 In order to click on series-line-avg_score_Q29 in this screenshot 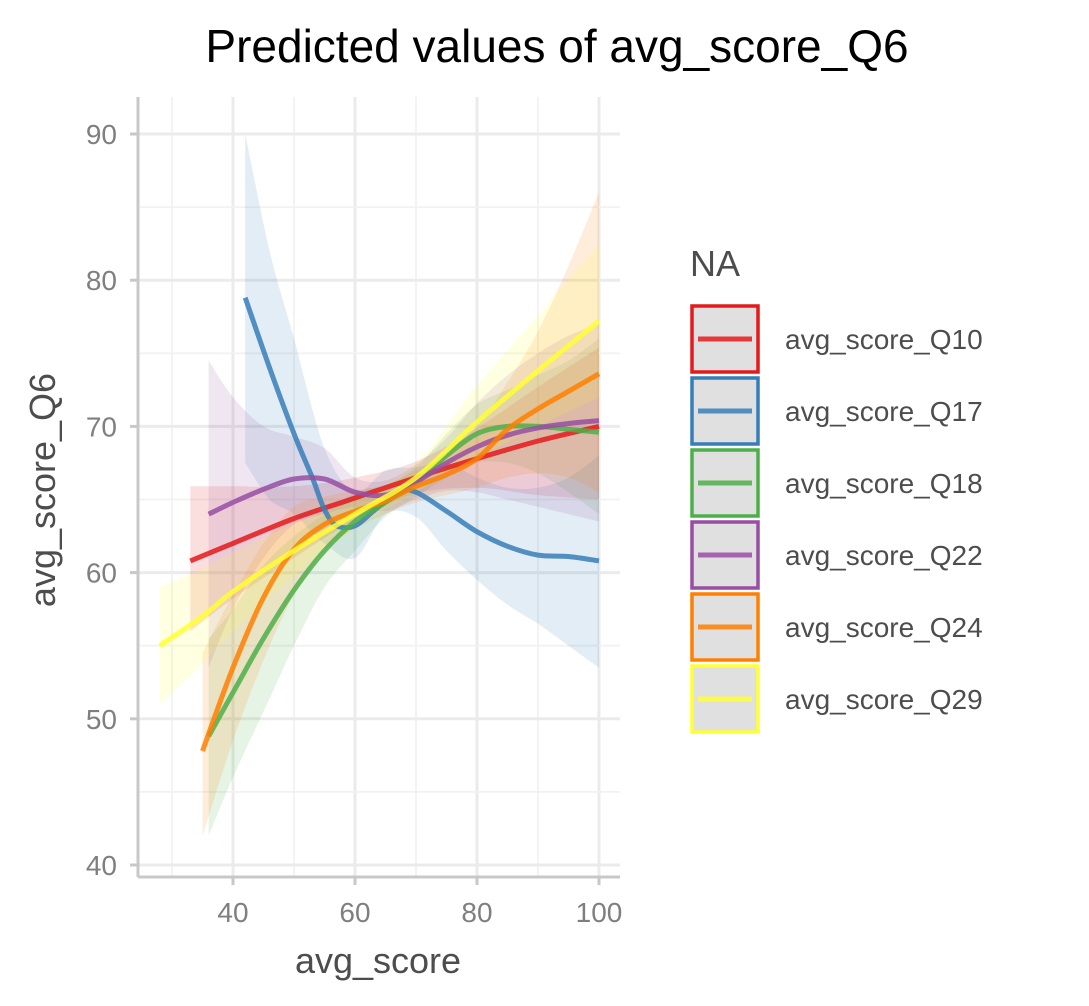, I will do `click(379, 483)`.